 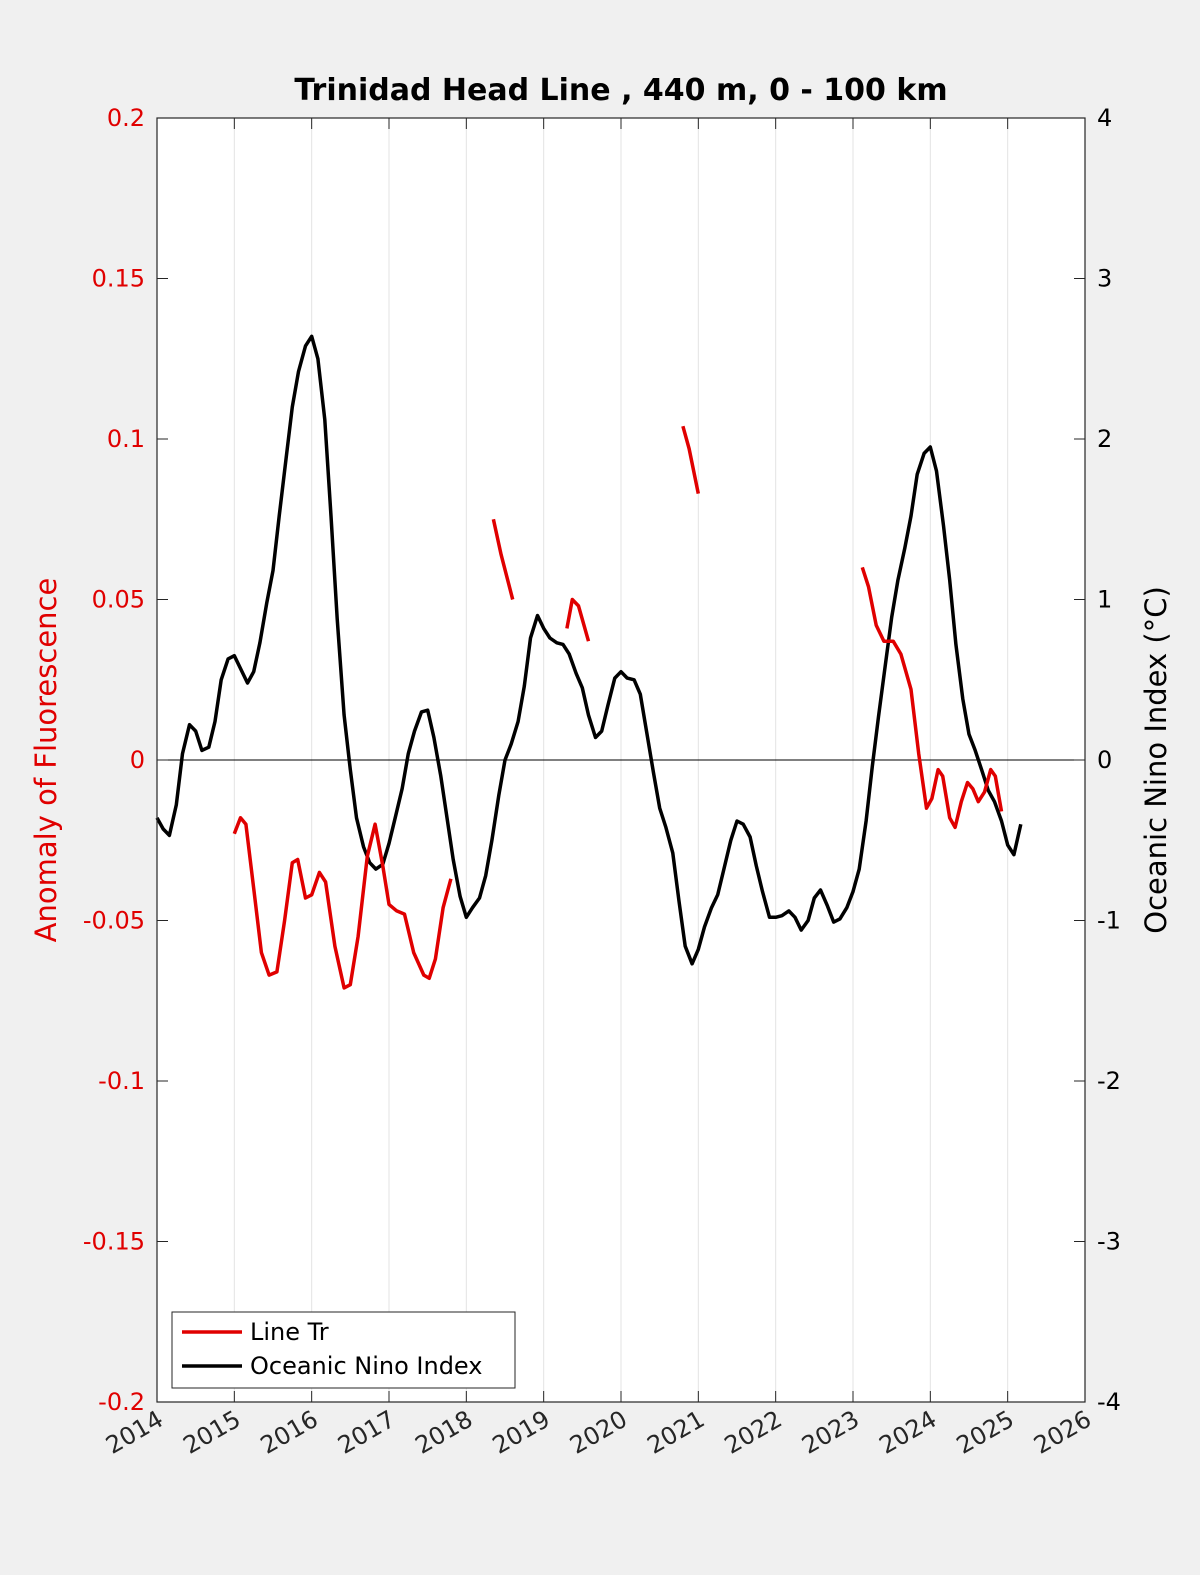 What do you see at coordinates (289, 1332) in the screenshot?
I see `legend-label-line-tr: Line Tr` at bounding box center [289, 1332].